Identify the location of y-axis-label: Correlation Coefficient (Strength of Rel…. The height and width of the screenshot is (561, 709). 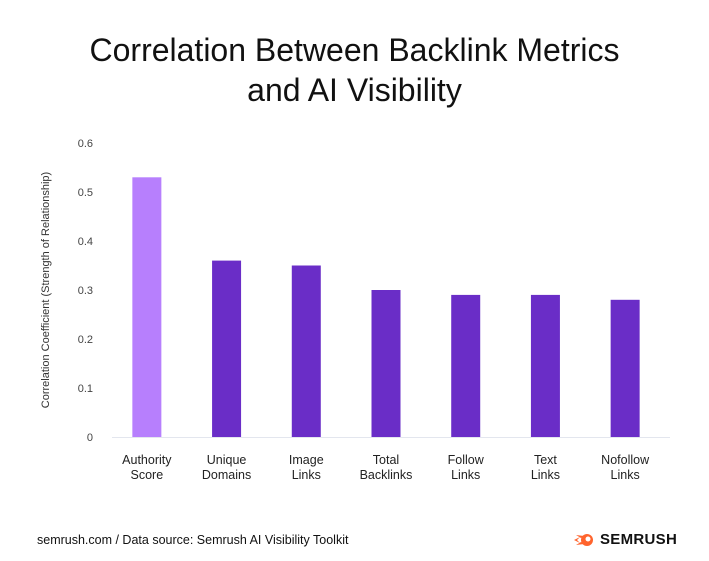
(46, 290).